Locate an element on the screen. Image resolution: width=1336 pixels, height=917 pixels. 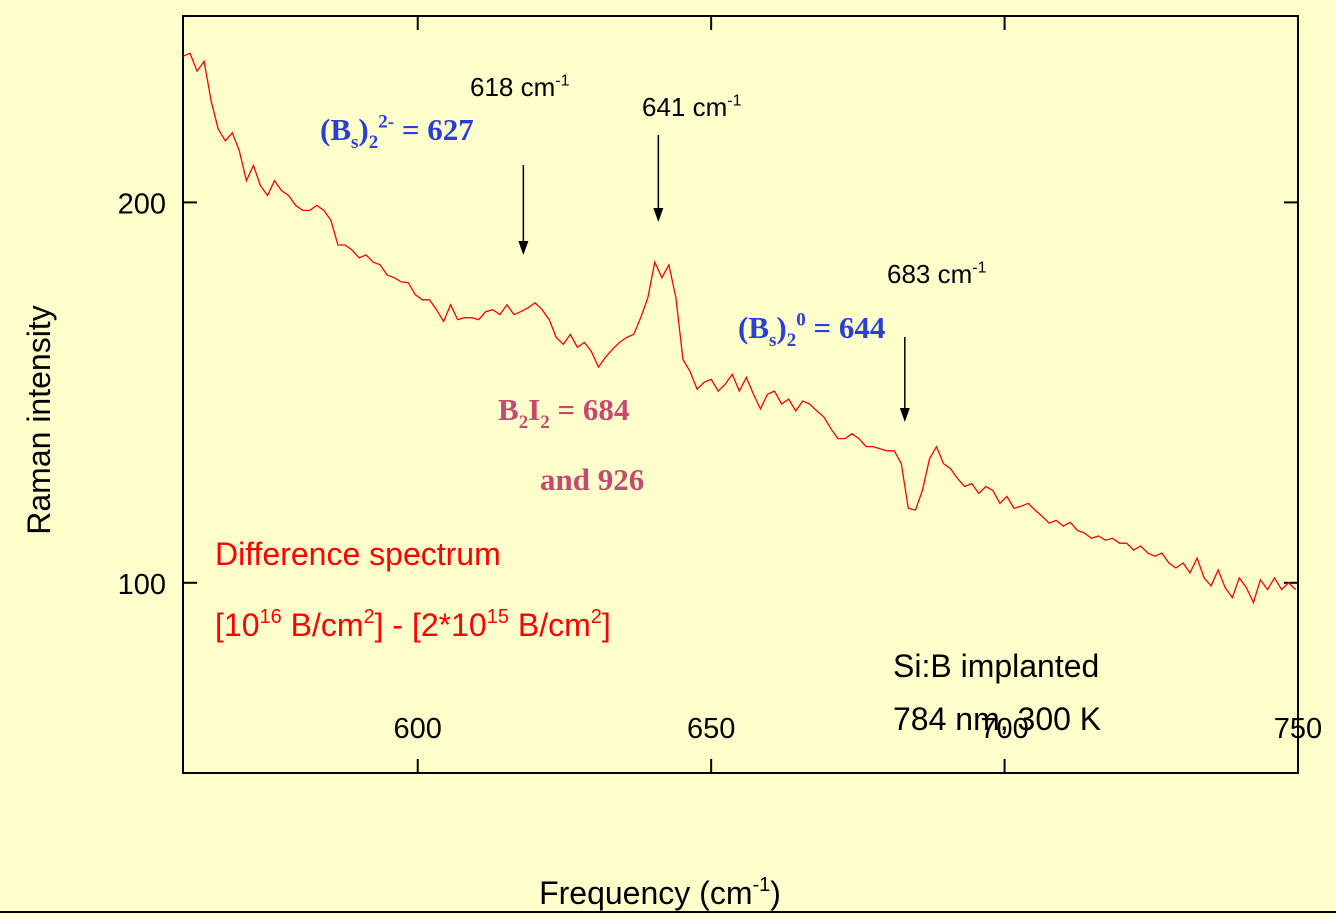
text-part: Difference spectrum is located at coordinates (358, 554).